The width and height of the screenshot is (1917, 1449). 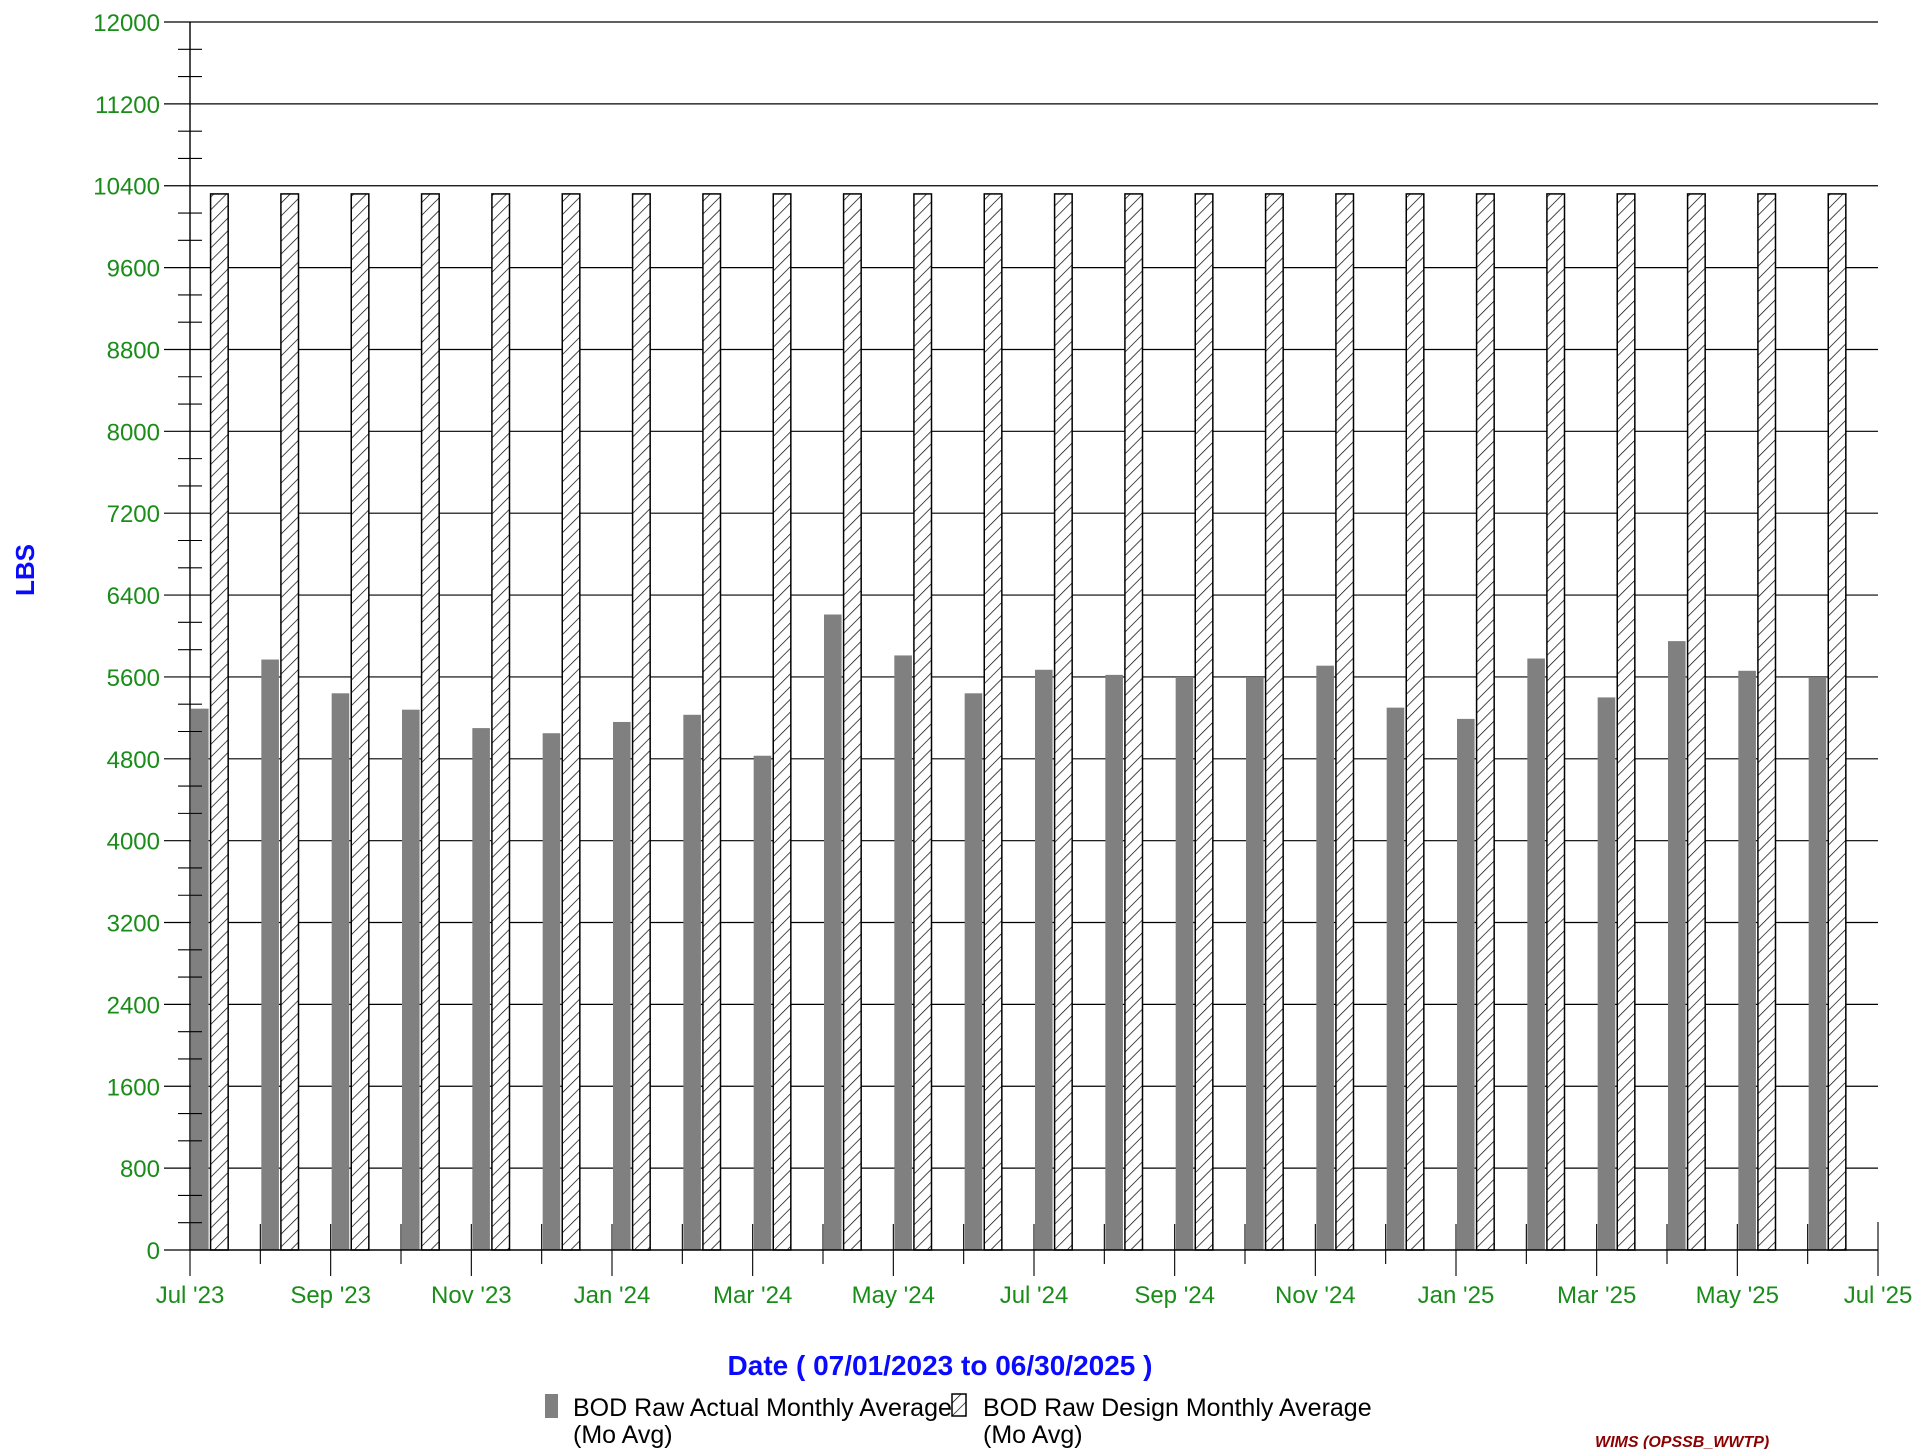 I want to click on x-tick-label: Mar '24, so click(x=752, y=1295).